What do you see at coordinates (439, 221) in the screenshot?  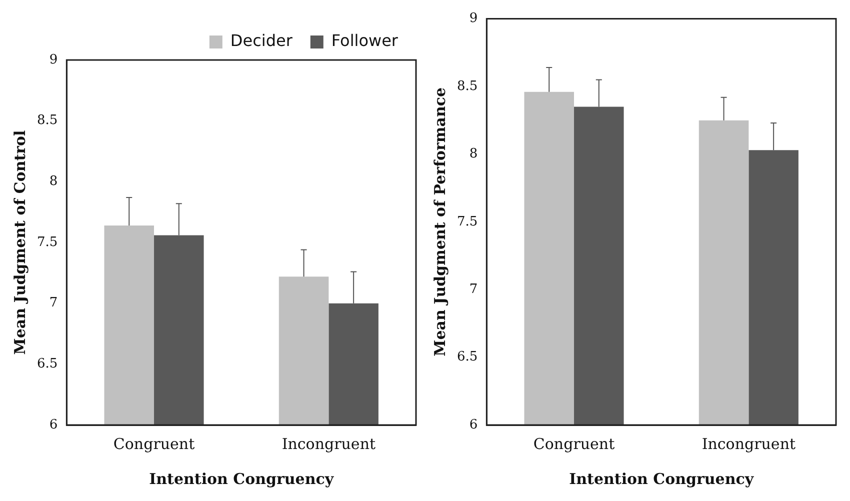 I see `y-axis-title: Mean Judgment of Performance` at bounding box center [439, 221].